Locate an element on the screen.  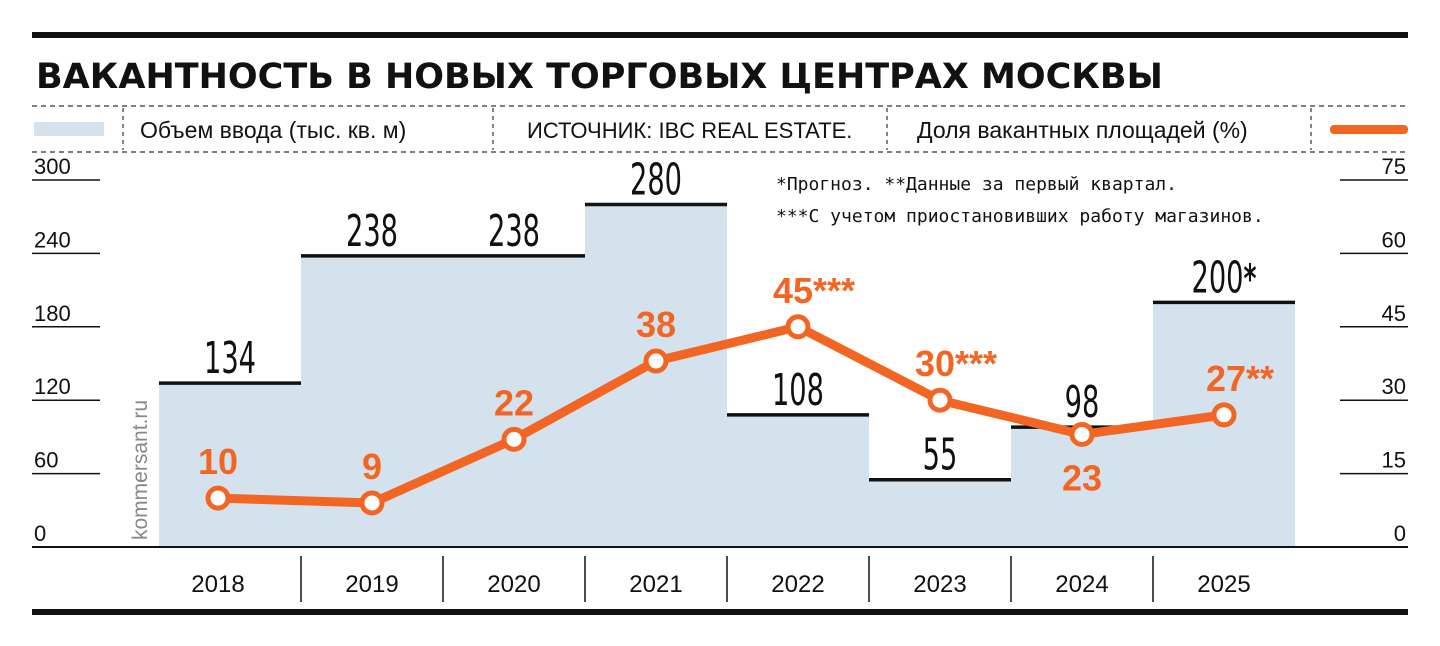
line-value-label: 38 is located at coordinates (656, 324).